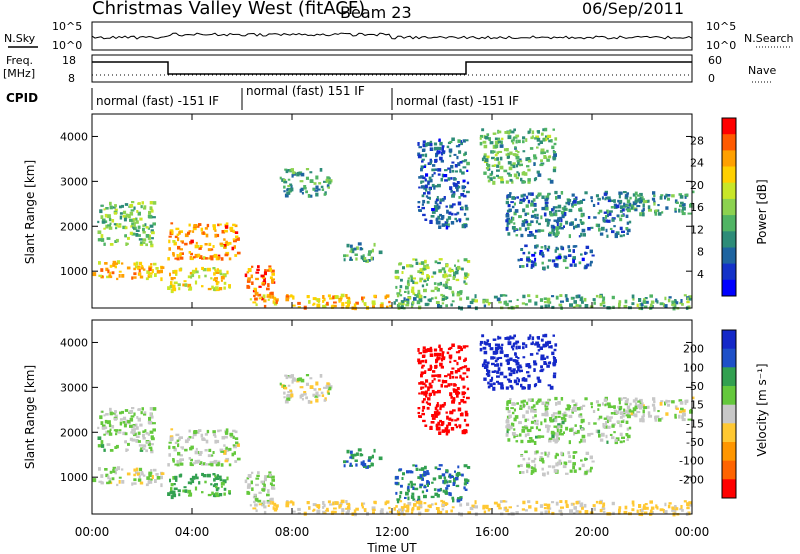 This screenshot has height=554, width=800. Describe the element at coordinates (22, 98) in the screenshot. I see `cpid-label: CPID` at that location.